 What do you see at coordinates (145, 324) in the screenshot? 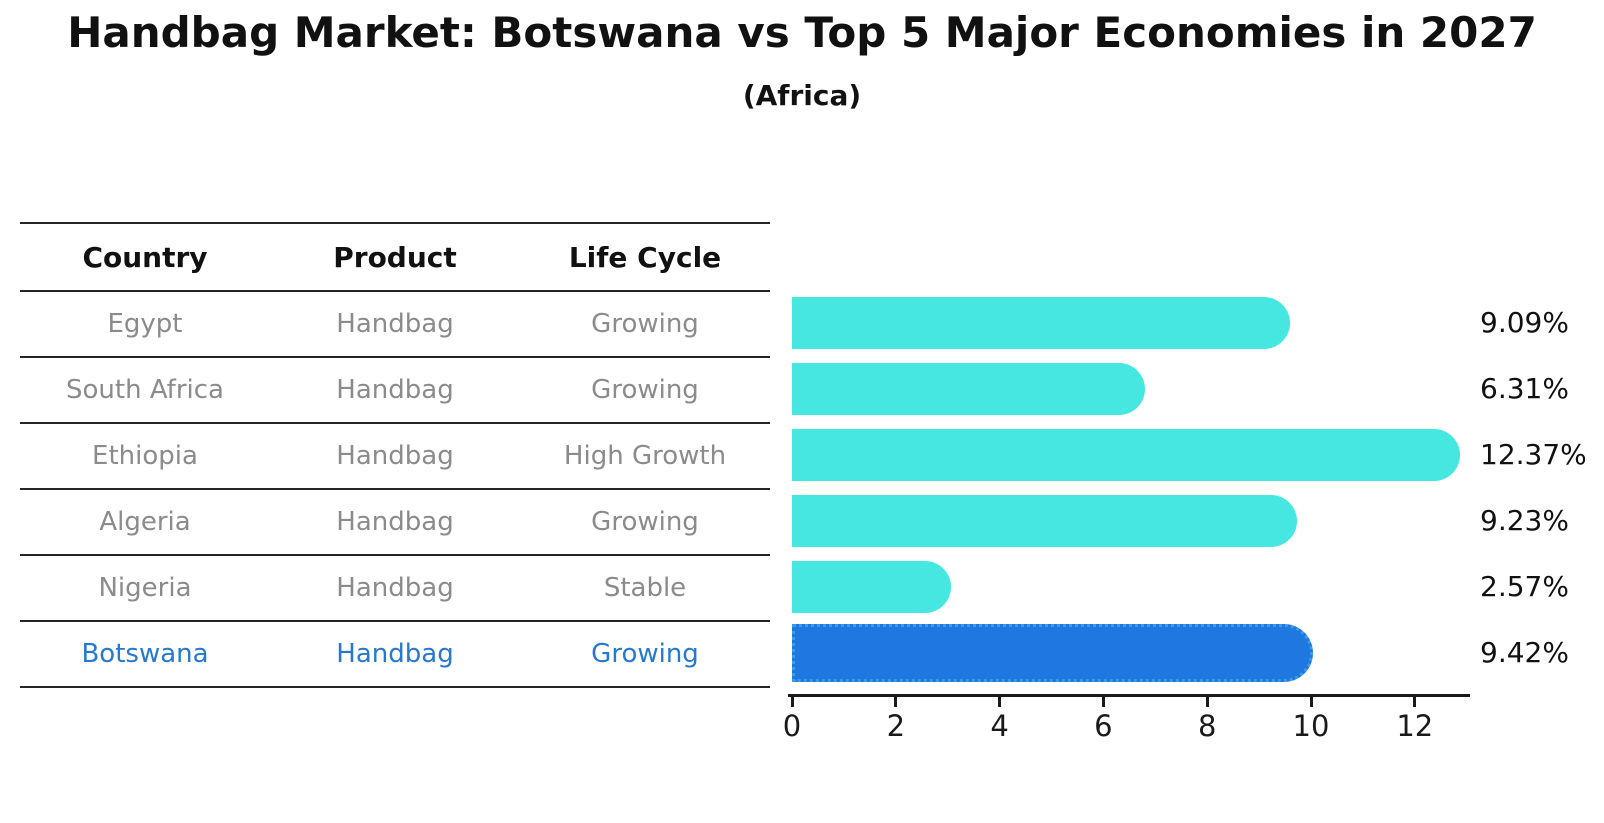
I see `table-cell-country: Egypt` at bounding box center [145, 324].